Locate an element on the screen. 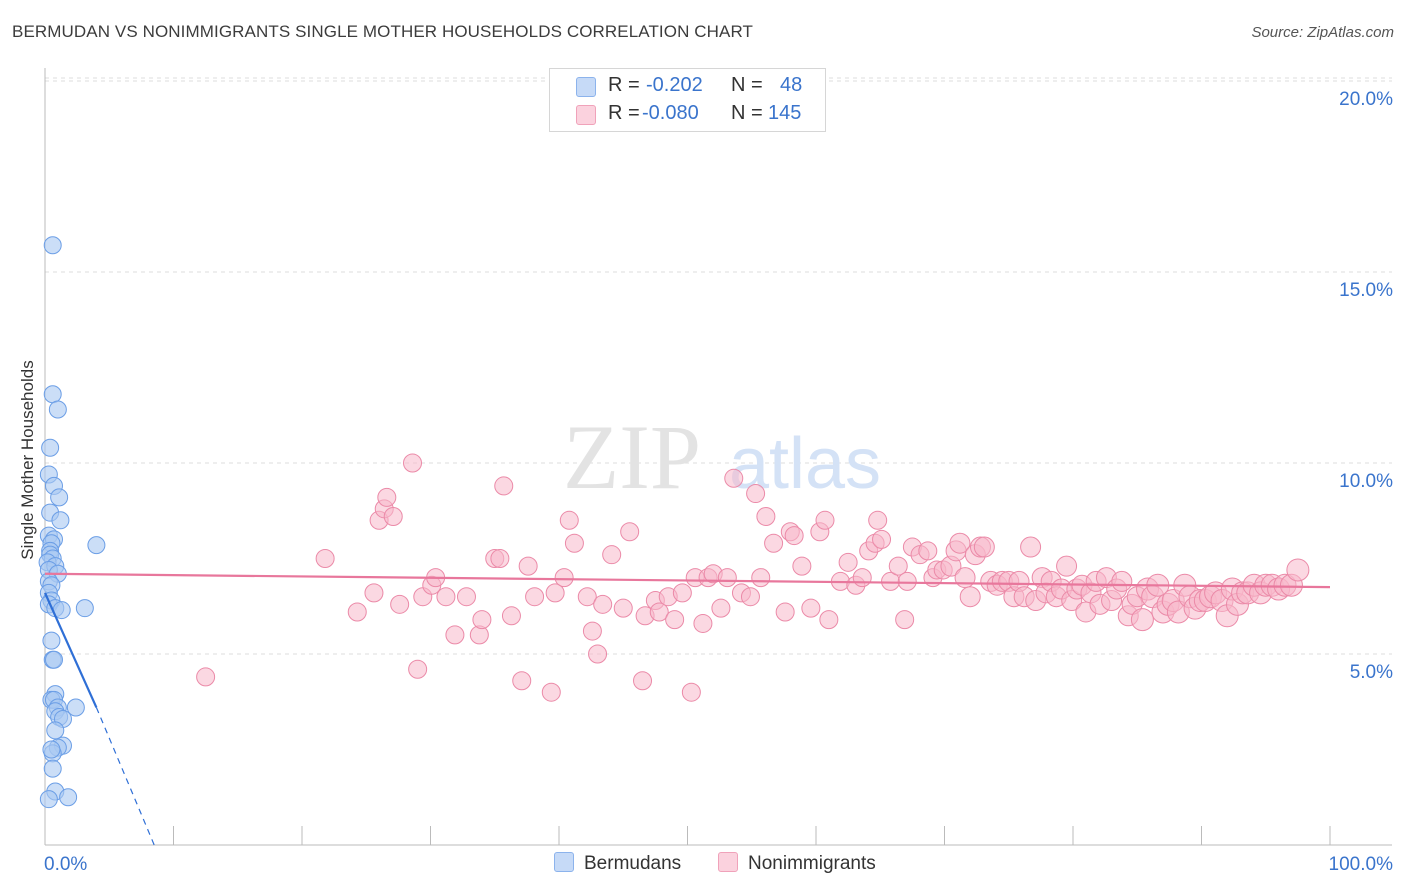  correlation-legend: R = -0.202 N = 48 R = -0.080 N = 145 is located at coordinates (687, 100).